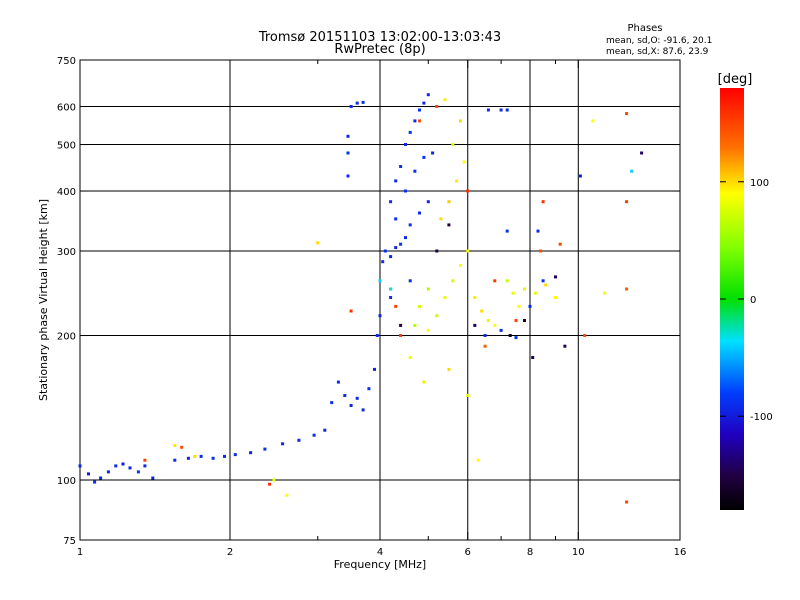  I want to click on x-tick-label: 4, so click(380, 552).